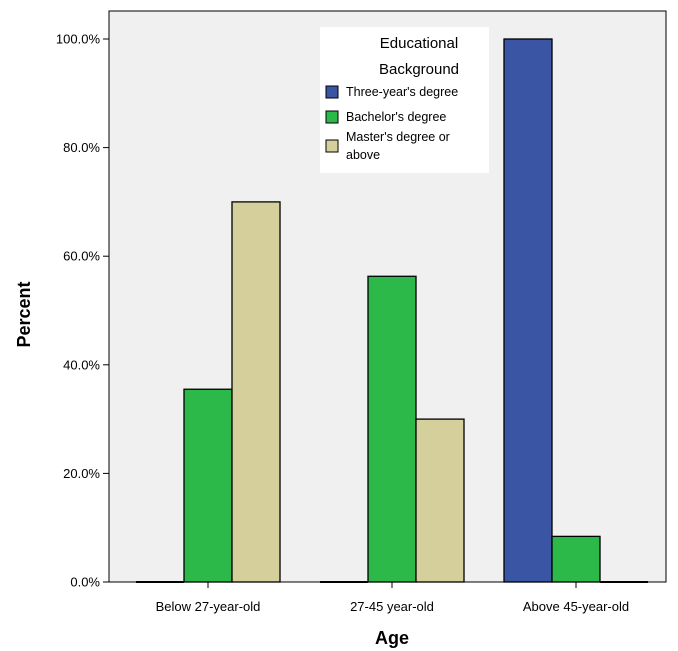  What do you see at coordinates (419, 43) in the screenshot?
I see `legend-title: Educational` at bounding box center [419, 43].